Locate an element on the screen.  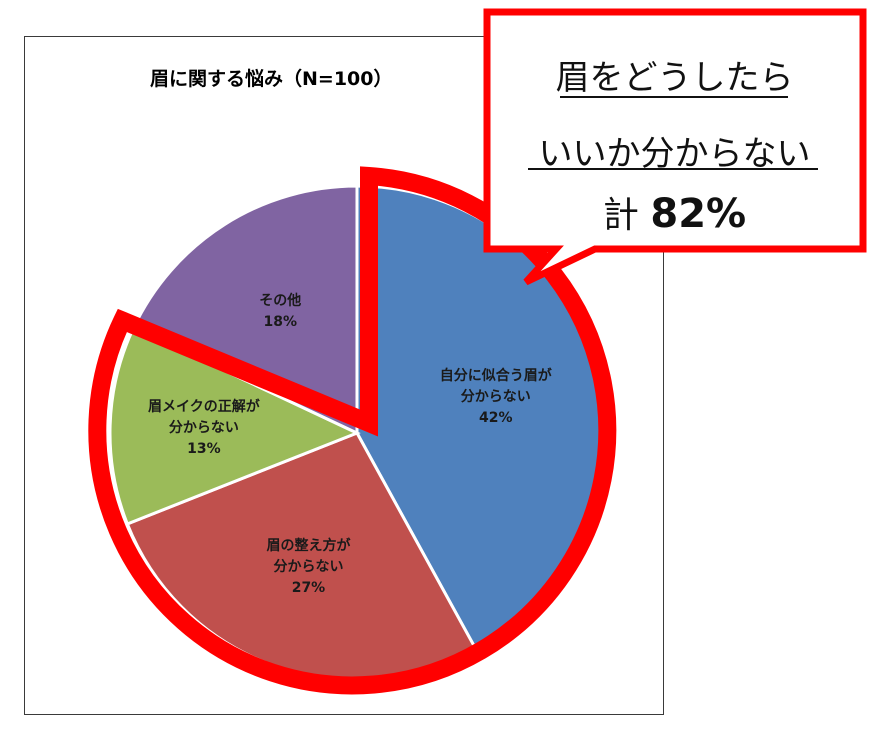
slice-label: 眉の整え方が 分からない 27% is located at coordinates (308, 567).